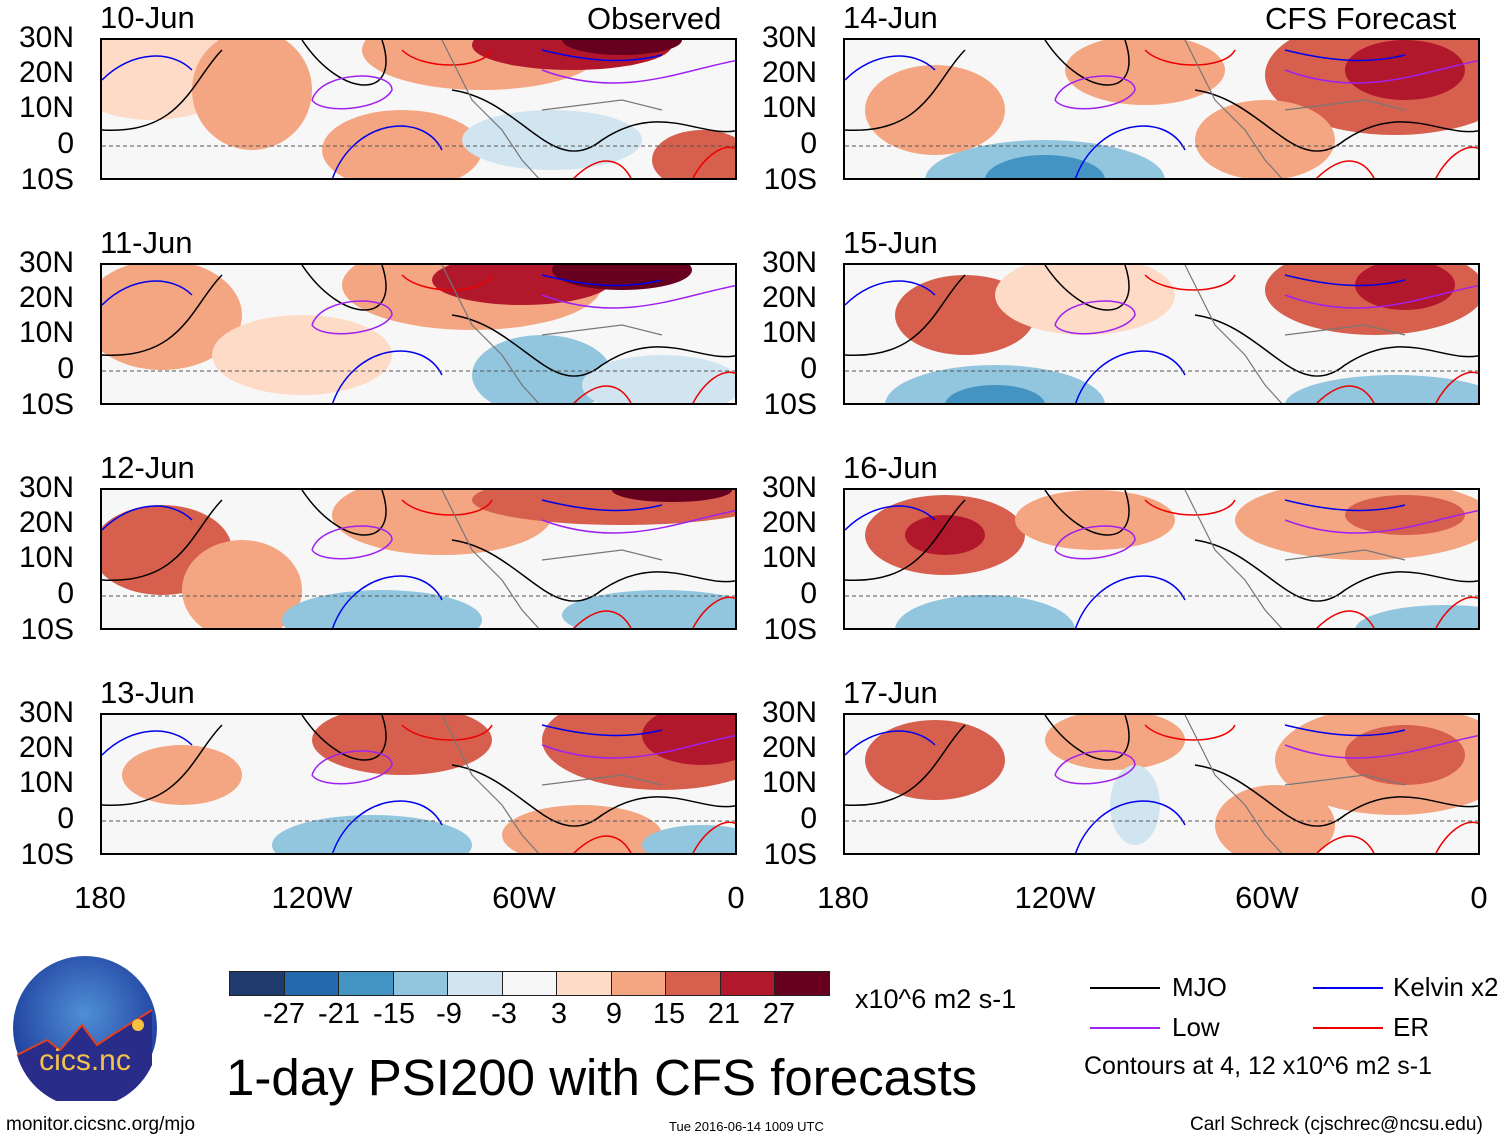 The image size is (1510, 1142). What do you see at coordinates (736, 897) in the screenshot?
I see `lon-tick-label: 0` at bounding box center [736, 897].